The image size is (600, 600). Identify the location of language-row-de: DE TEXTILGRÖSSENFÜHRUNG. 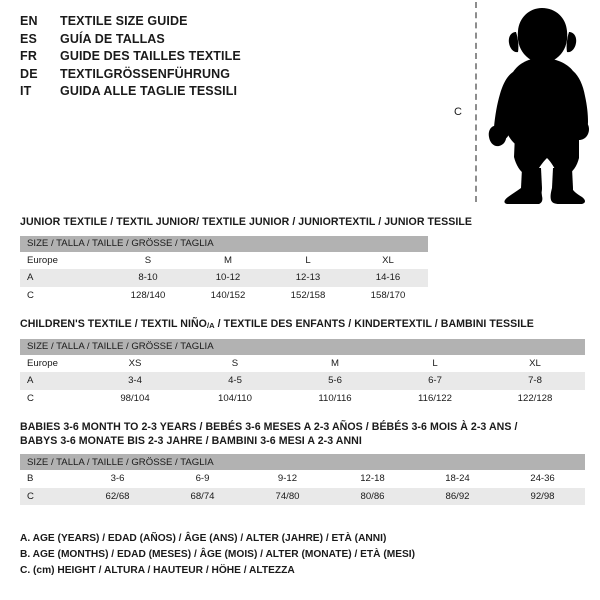
(220, 76).